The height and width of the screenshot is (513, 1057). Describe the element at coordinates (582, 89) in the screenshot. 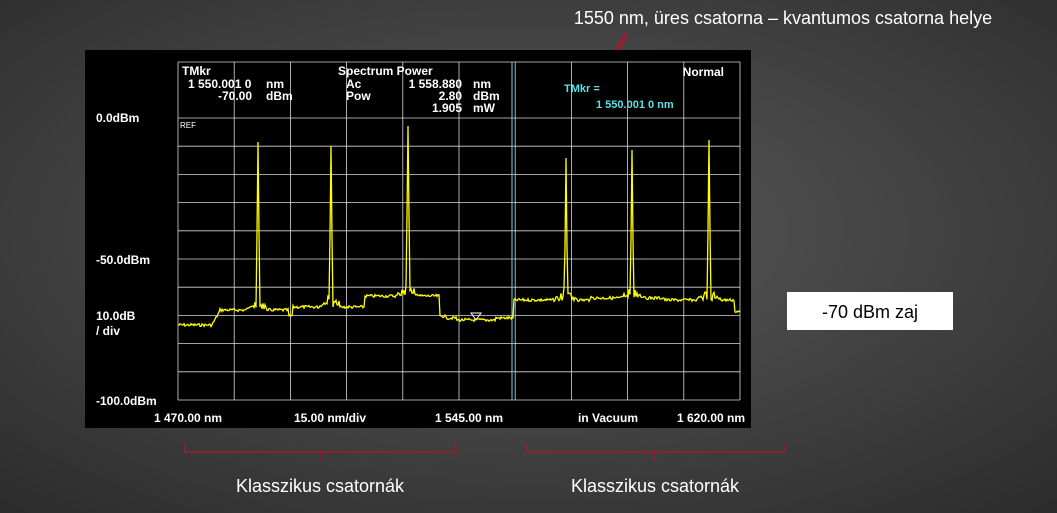

I see `tmkr-box: TMkr =` at that location.